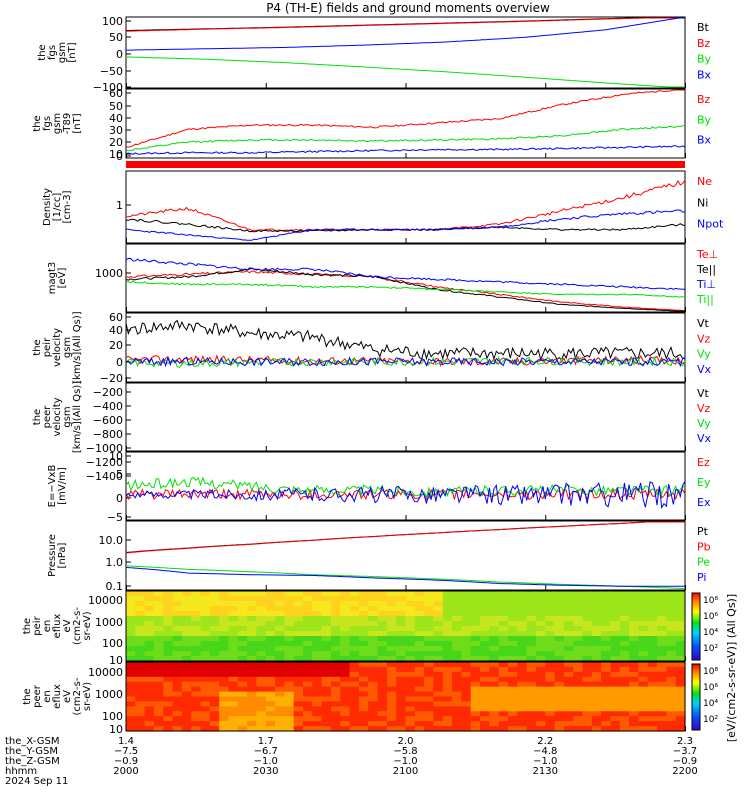 The height and width of the screenshot is (800, 750). What do you see at coordinates (67, 347) in the screenshot?
I see `ylabel-peir_vel: gsm` at bounding box center [67, 347].